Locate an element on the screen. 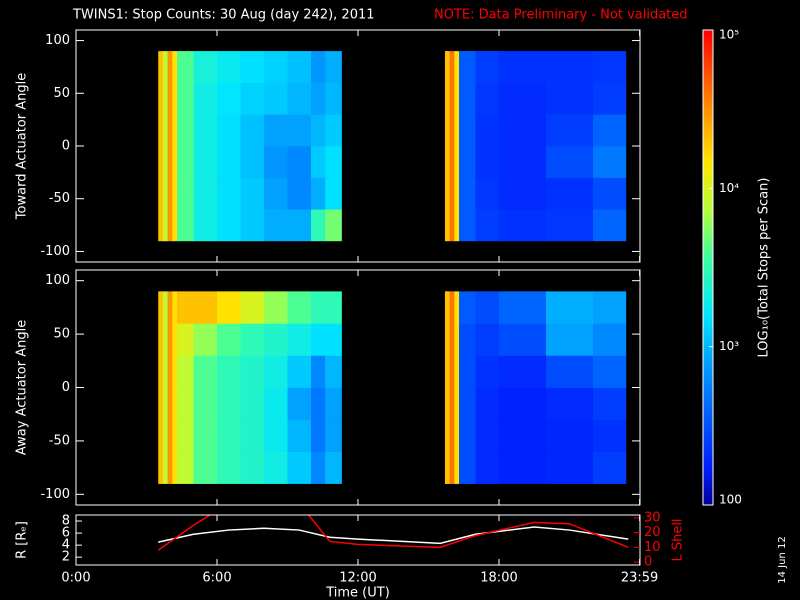 This screenshot has height=600, width=800. y-axis-label: R [Rₑ] is located at coordinates (22, 540).